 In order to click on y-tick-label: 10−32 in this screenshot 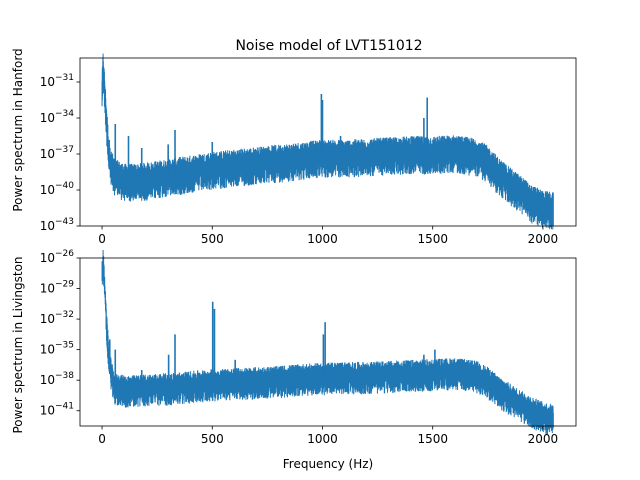, I will do `click(57, 318)`.